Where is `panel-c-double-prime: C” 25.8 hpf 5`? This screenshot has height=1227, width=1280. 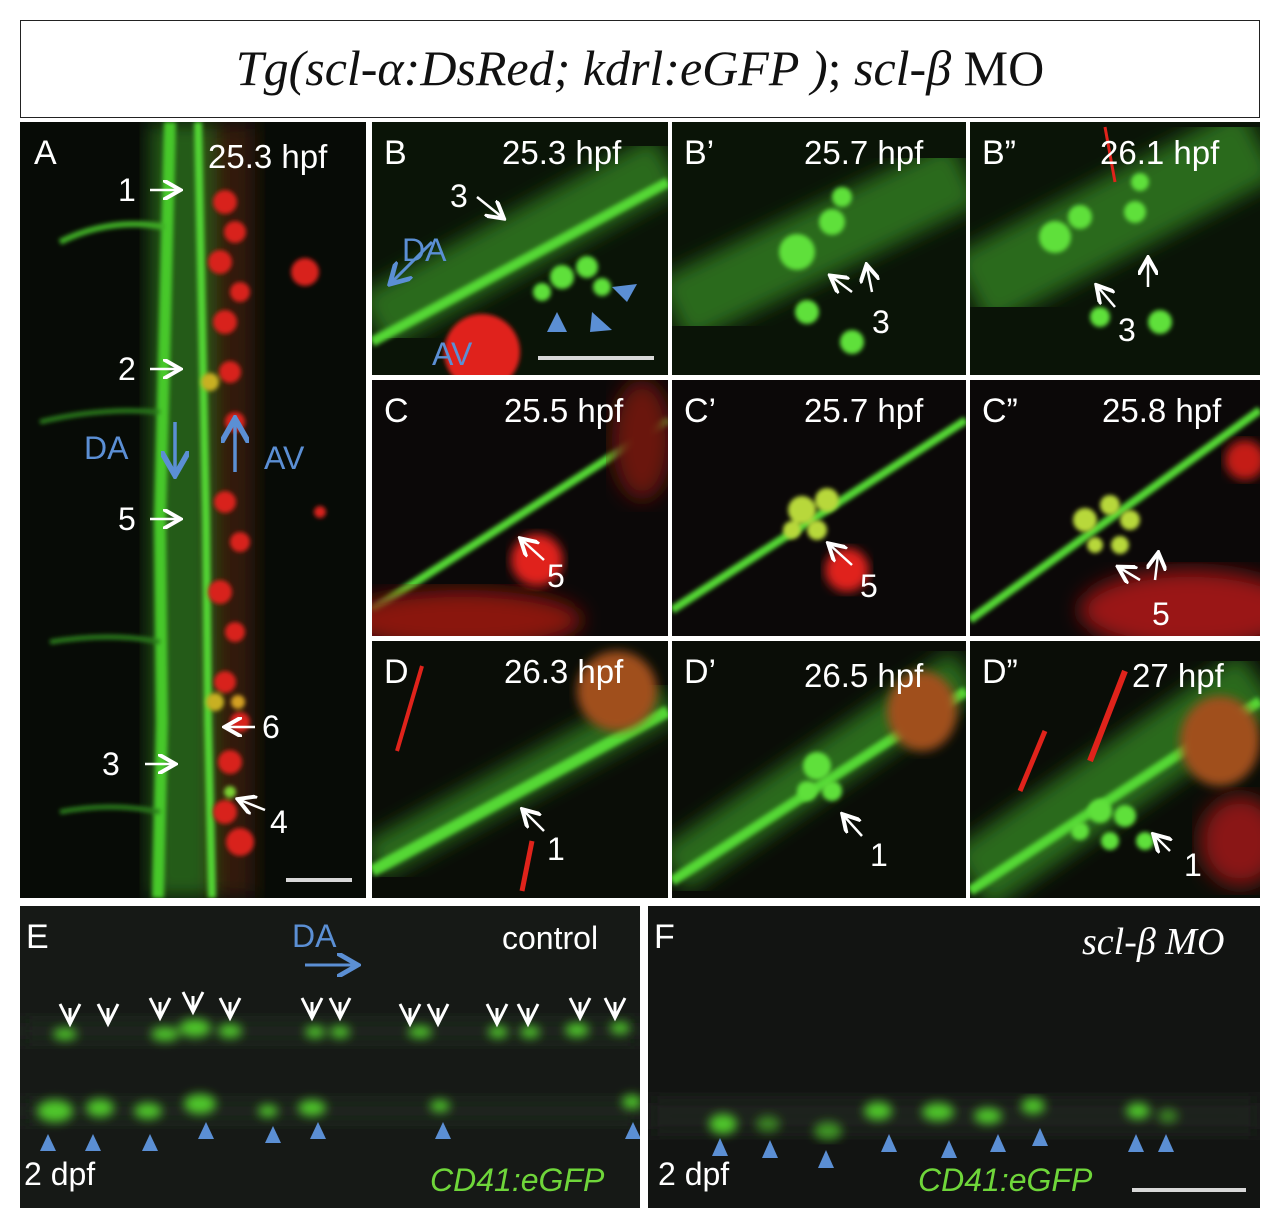 panel-c-double-prime: C” 25.8 hpf 5 is located at coordinates (1115, 508).